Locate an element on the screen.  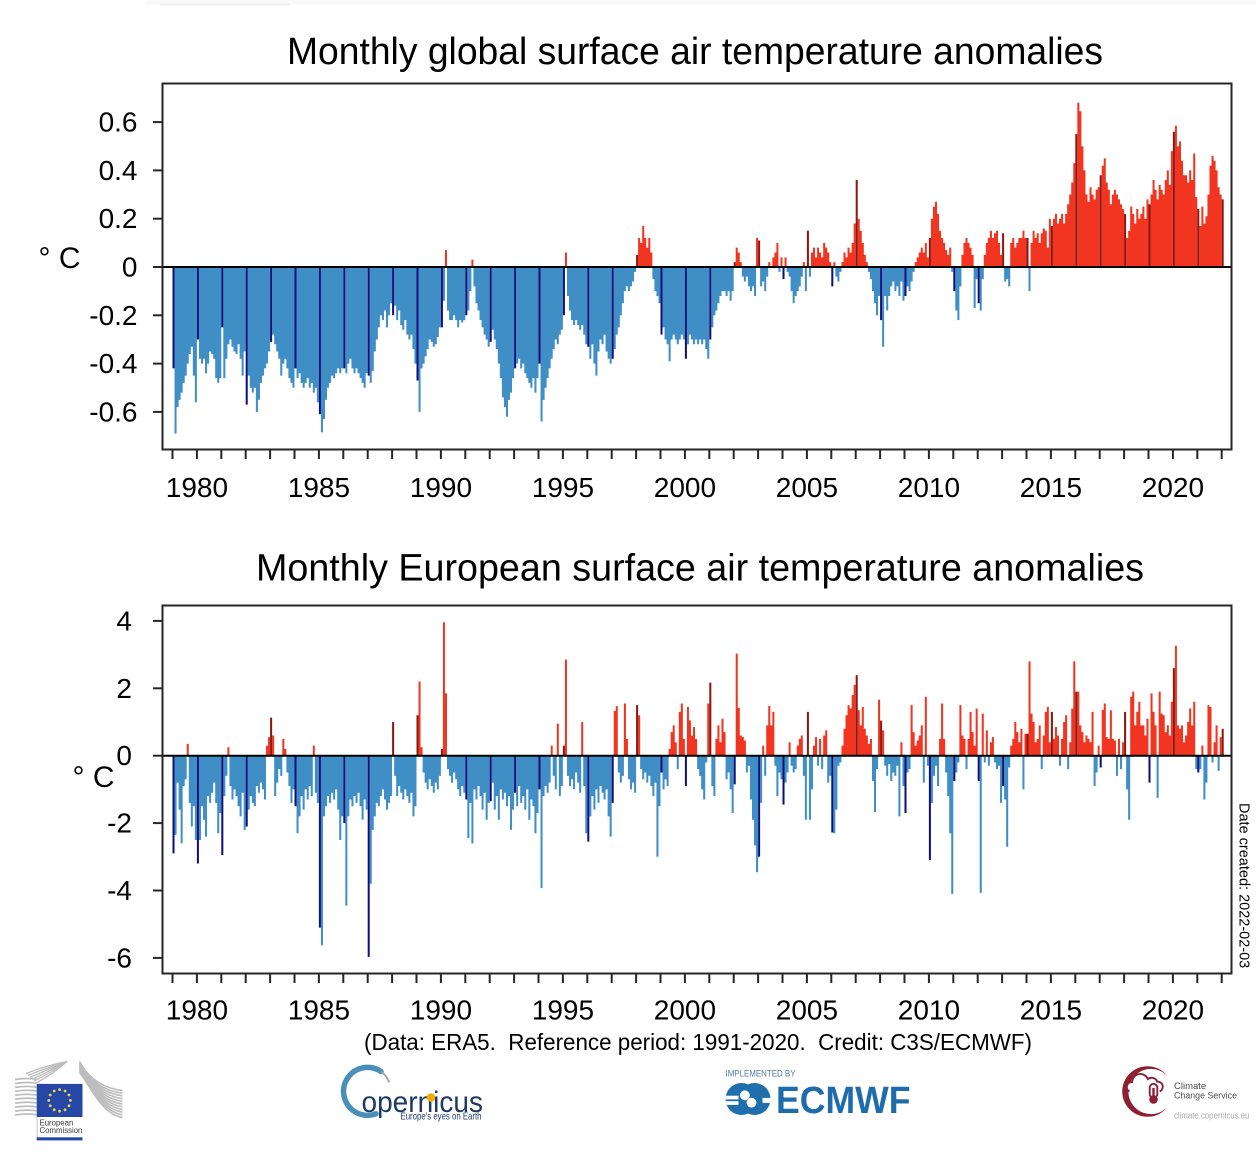
svg-text: 0.6 is located at coordinates (118, 122).